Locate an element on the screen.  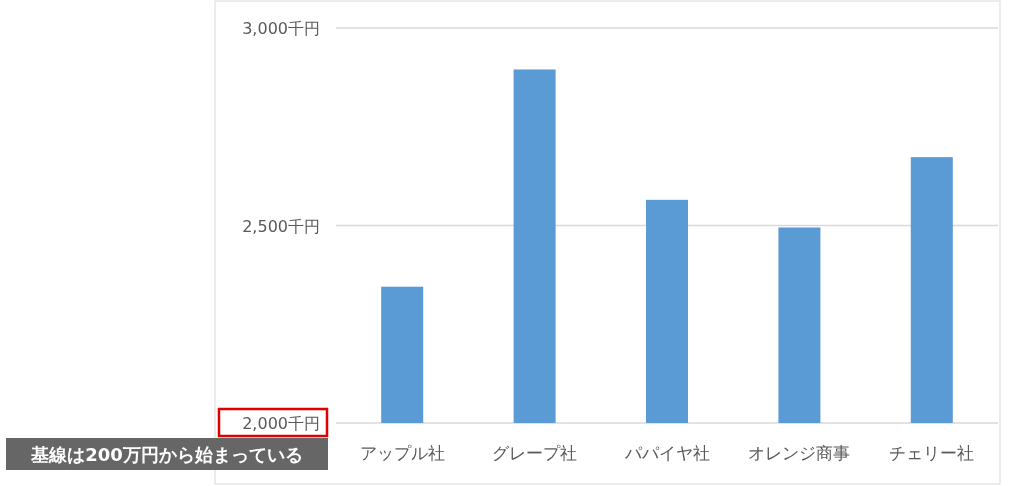
x-tick-label: パパイヤ社 is located at coordinates (666, 453).